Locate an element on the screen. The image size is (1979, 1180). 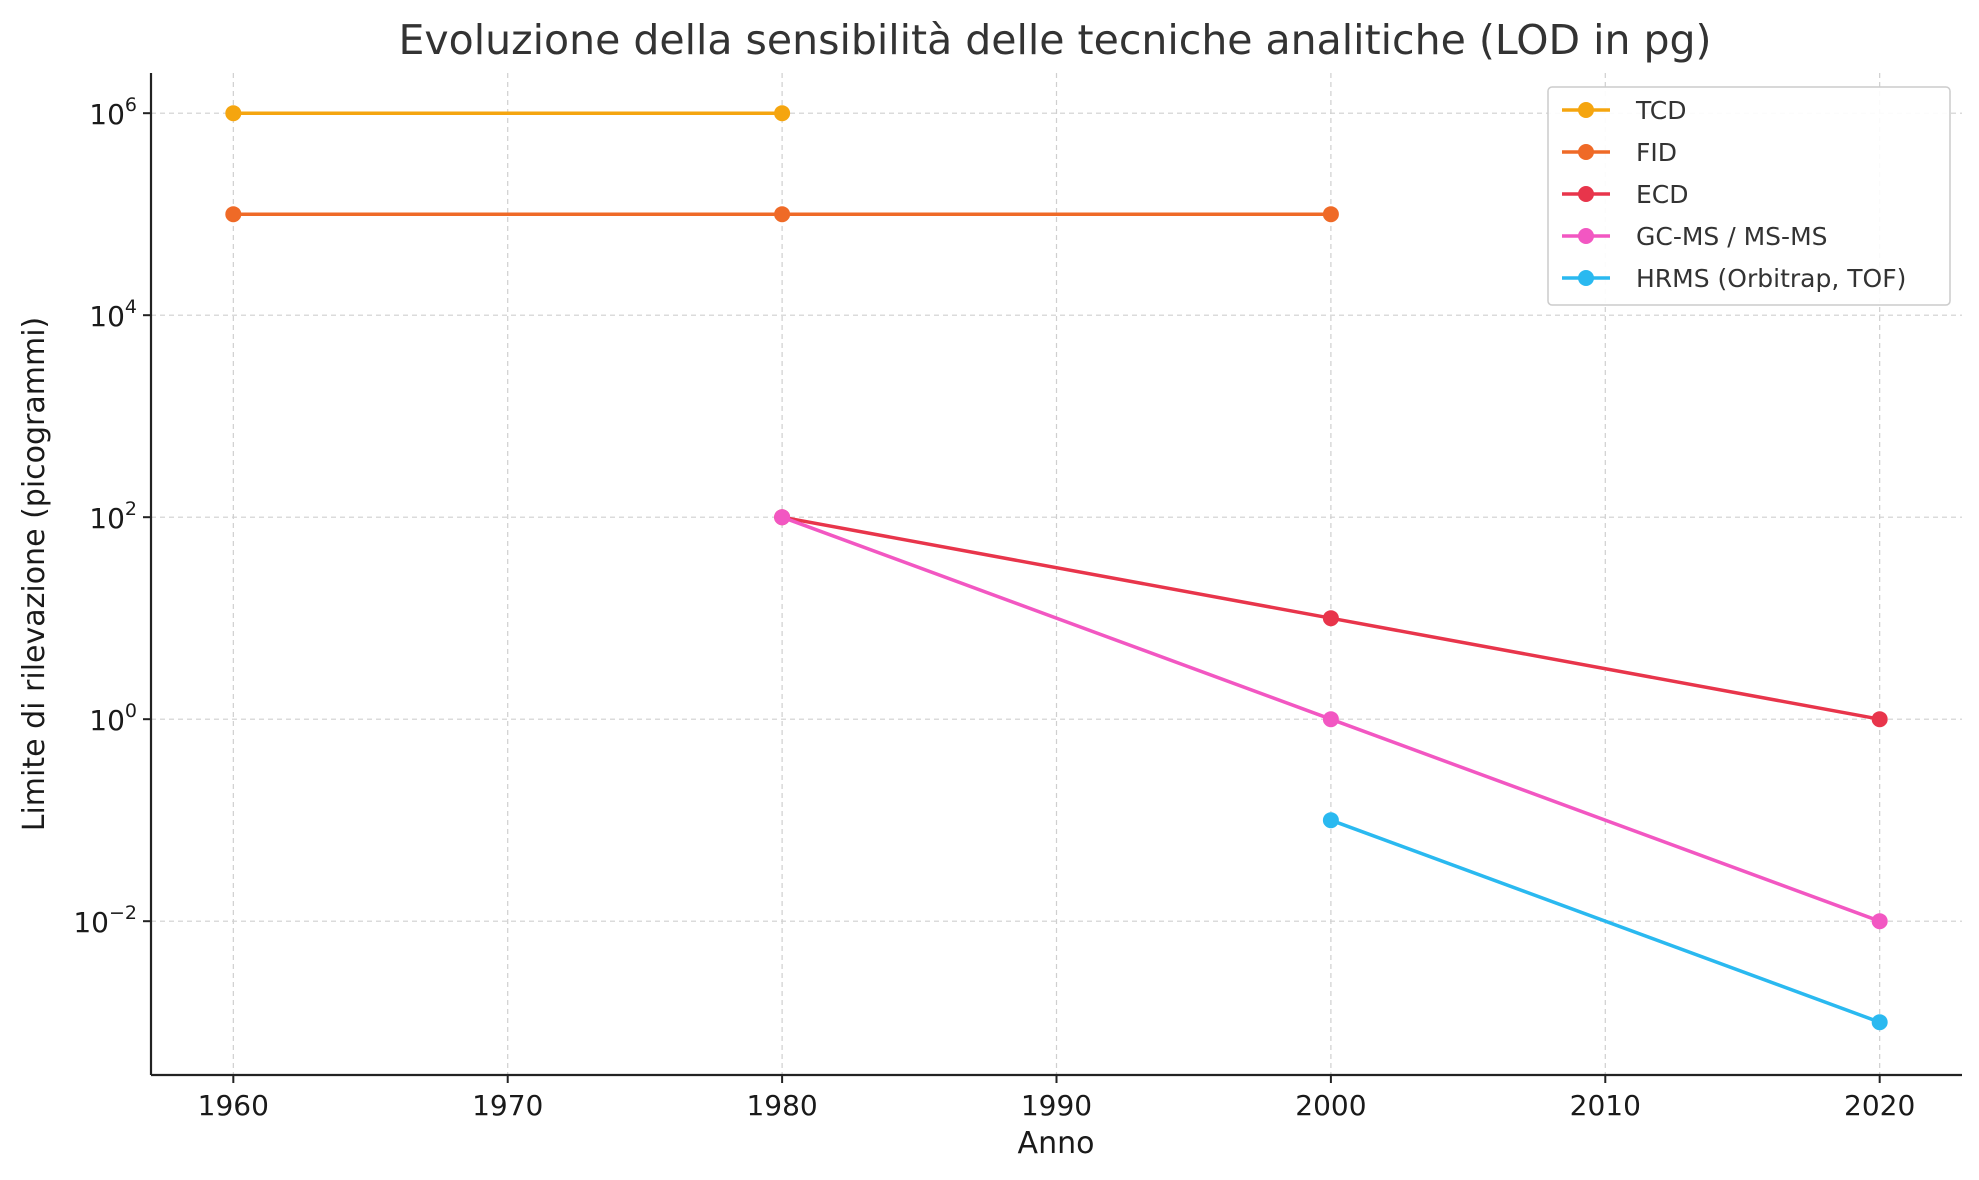
y-tick-label: 10⁻² is located at coordinates (105, 920).